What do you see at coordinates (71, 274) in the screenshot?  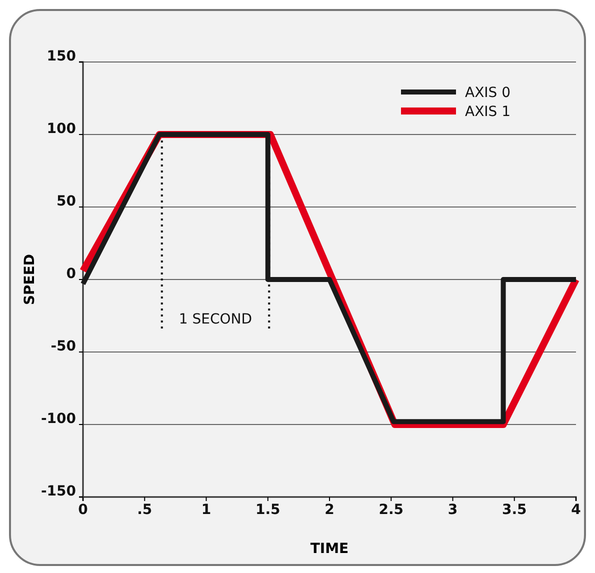 I see `y-tick-label: 0` at bounding box center [71, 274].